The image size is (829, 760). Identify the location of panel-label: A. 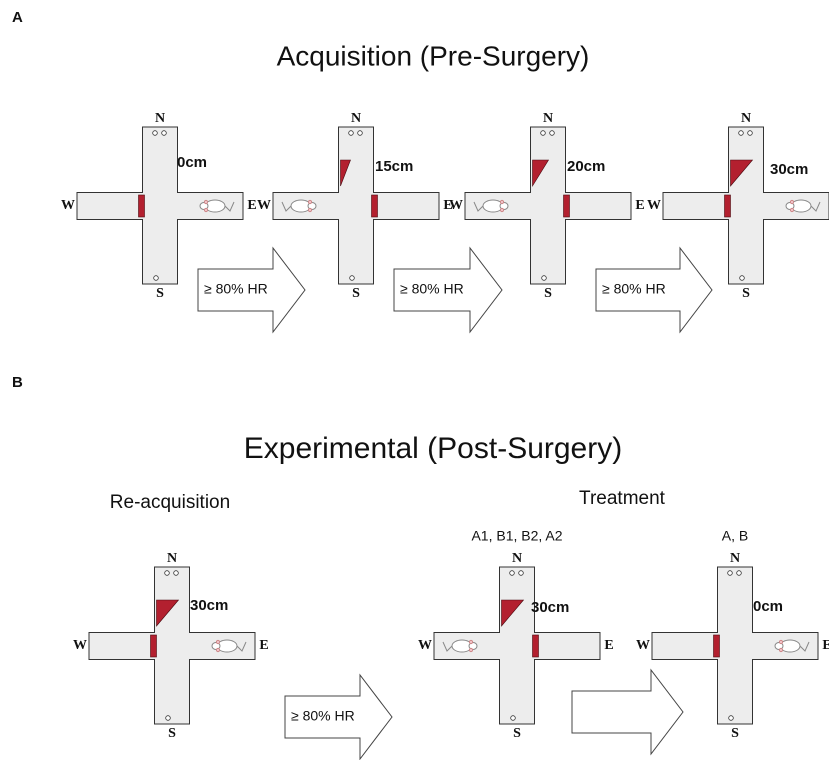
(17, 17).